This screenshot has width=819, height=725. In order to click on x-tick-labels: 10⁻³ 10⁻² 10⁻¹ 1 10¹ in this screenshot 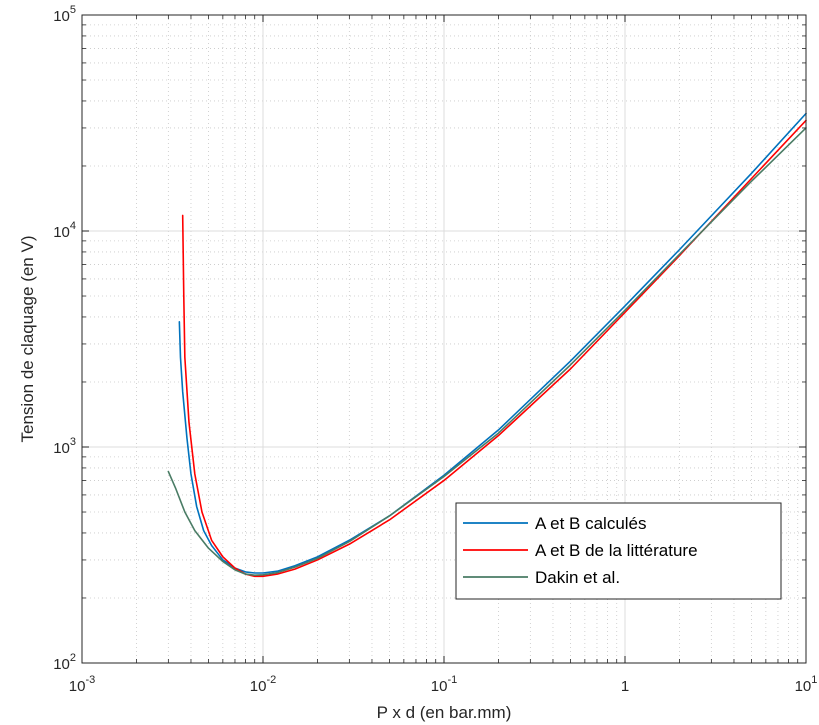, I will do `click(443, 684)`.